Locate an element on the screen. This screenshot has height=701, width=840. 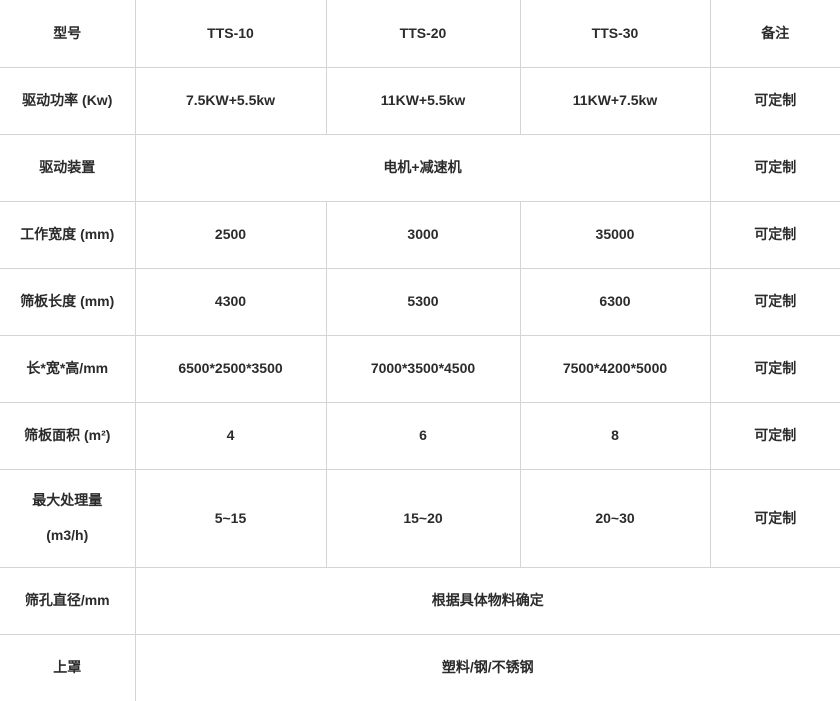
table-row: 驱动装置 电机+减速机 可定制 is located at coordinates (420, 168).